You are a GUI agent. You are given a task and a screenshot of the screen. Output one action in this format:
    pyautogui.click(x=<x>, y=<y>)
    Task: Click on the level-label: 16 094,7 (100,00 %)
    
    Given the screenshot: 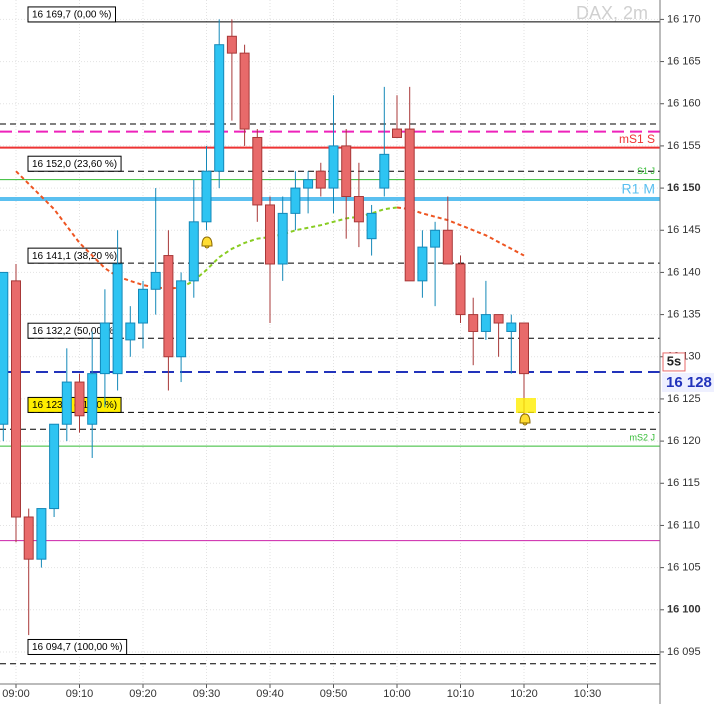 What is the action you would take?
    pyautogui.click(x=77, y=647)
    